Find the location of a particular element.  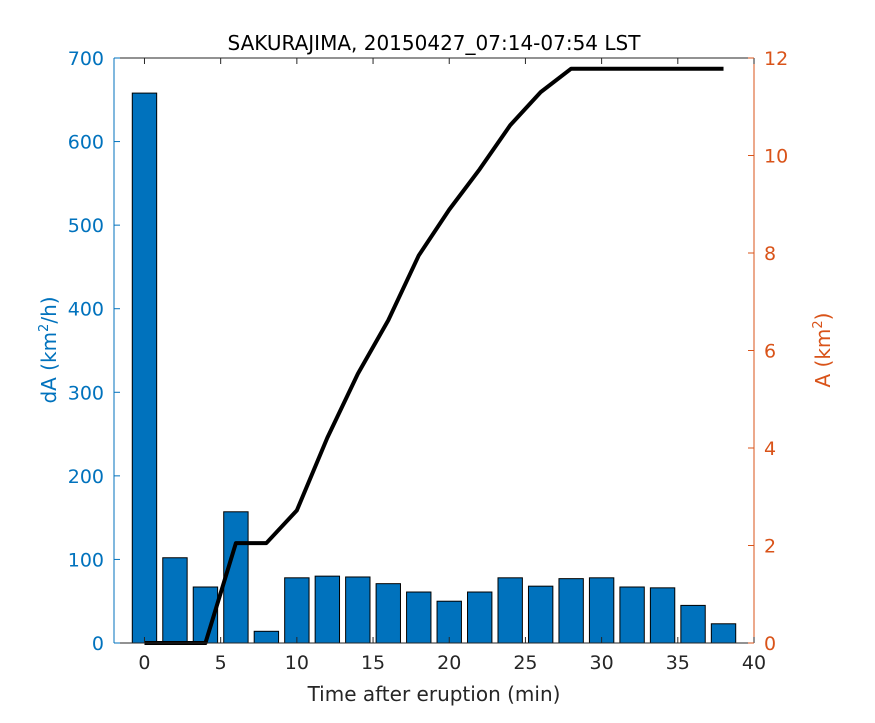

y-axis-label-left-tail: /h) is located at coordinates (49, 309).